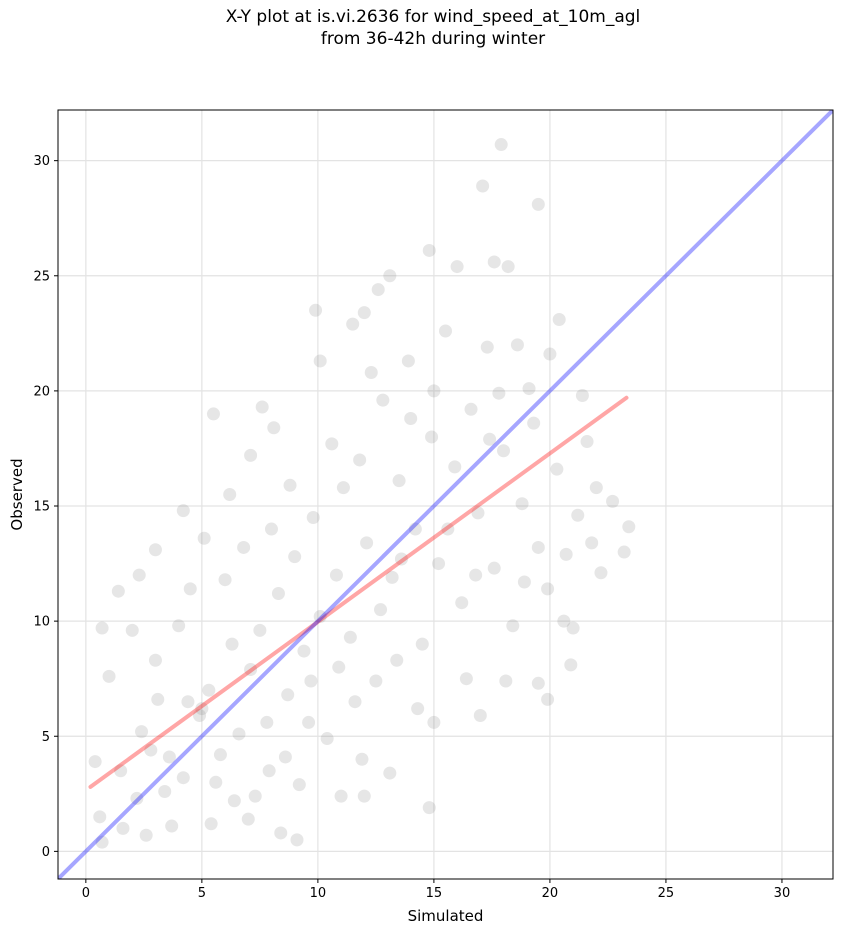 The width and height of the screenshot is (843, 934). Describe the element at coordinates (318, 893) in the screenshot. I see `x-tick-label: 10` at that location.